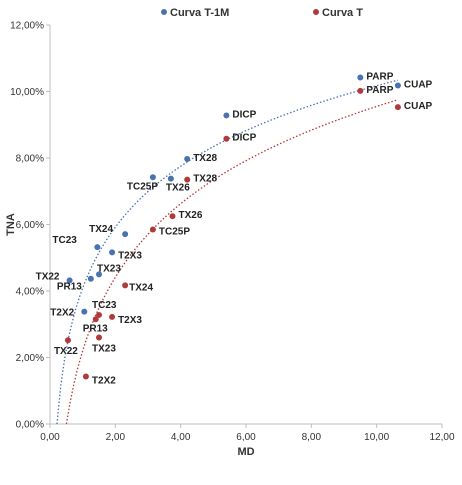 This screenshot has height=485, width=462. What do you see at coordinates (441, 437) in the screenshot?
I see `x-tick-label: 12,00` at bounding box center [441, 437].